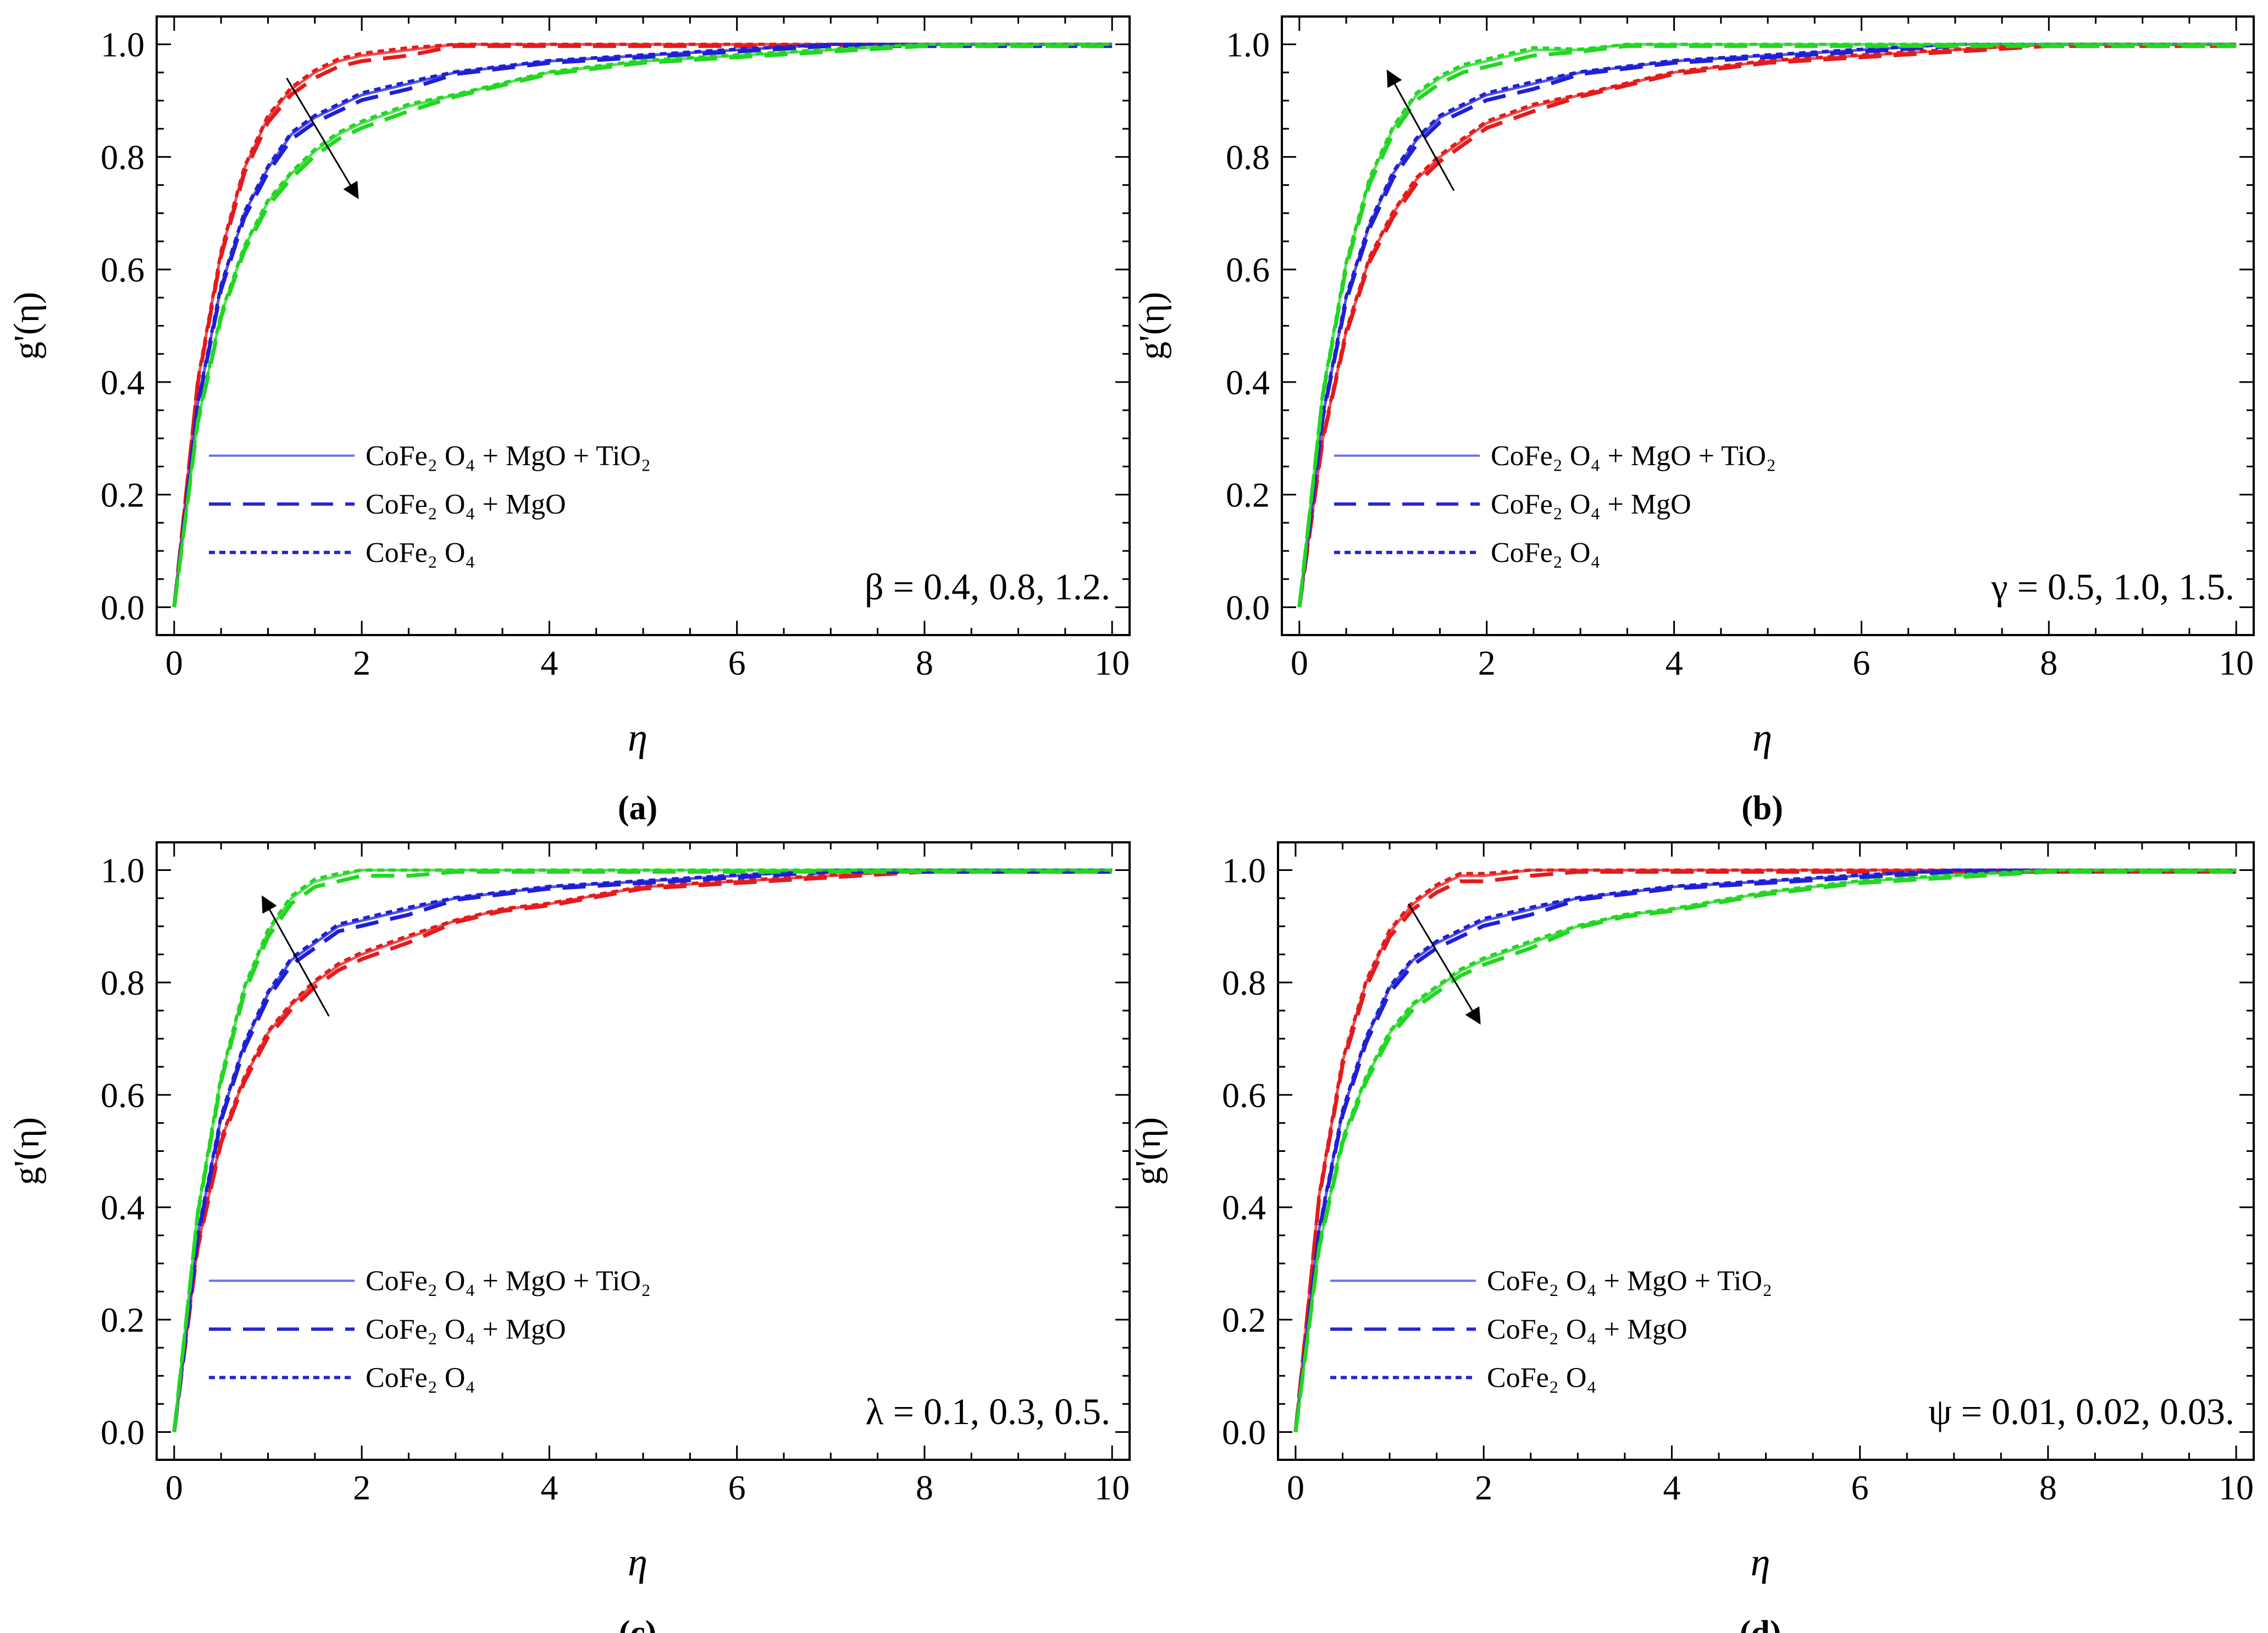 The height and width of the screenshot is (1633, 2268). I want to click on series-line-=0.4-dashed, so click(642, 326).